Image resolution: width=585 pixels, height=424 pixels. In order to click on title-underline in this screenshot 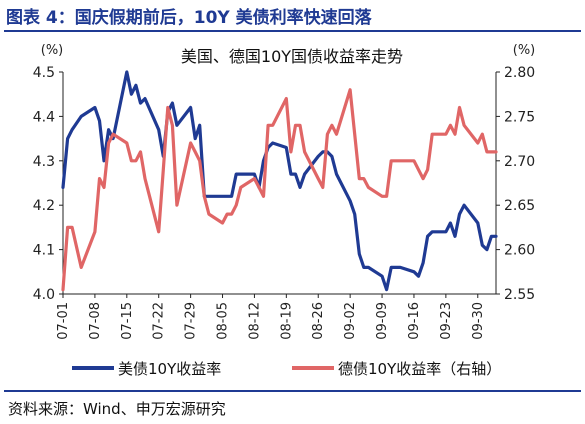, I will do `click(292, 31)`.